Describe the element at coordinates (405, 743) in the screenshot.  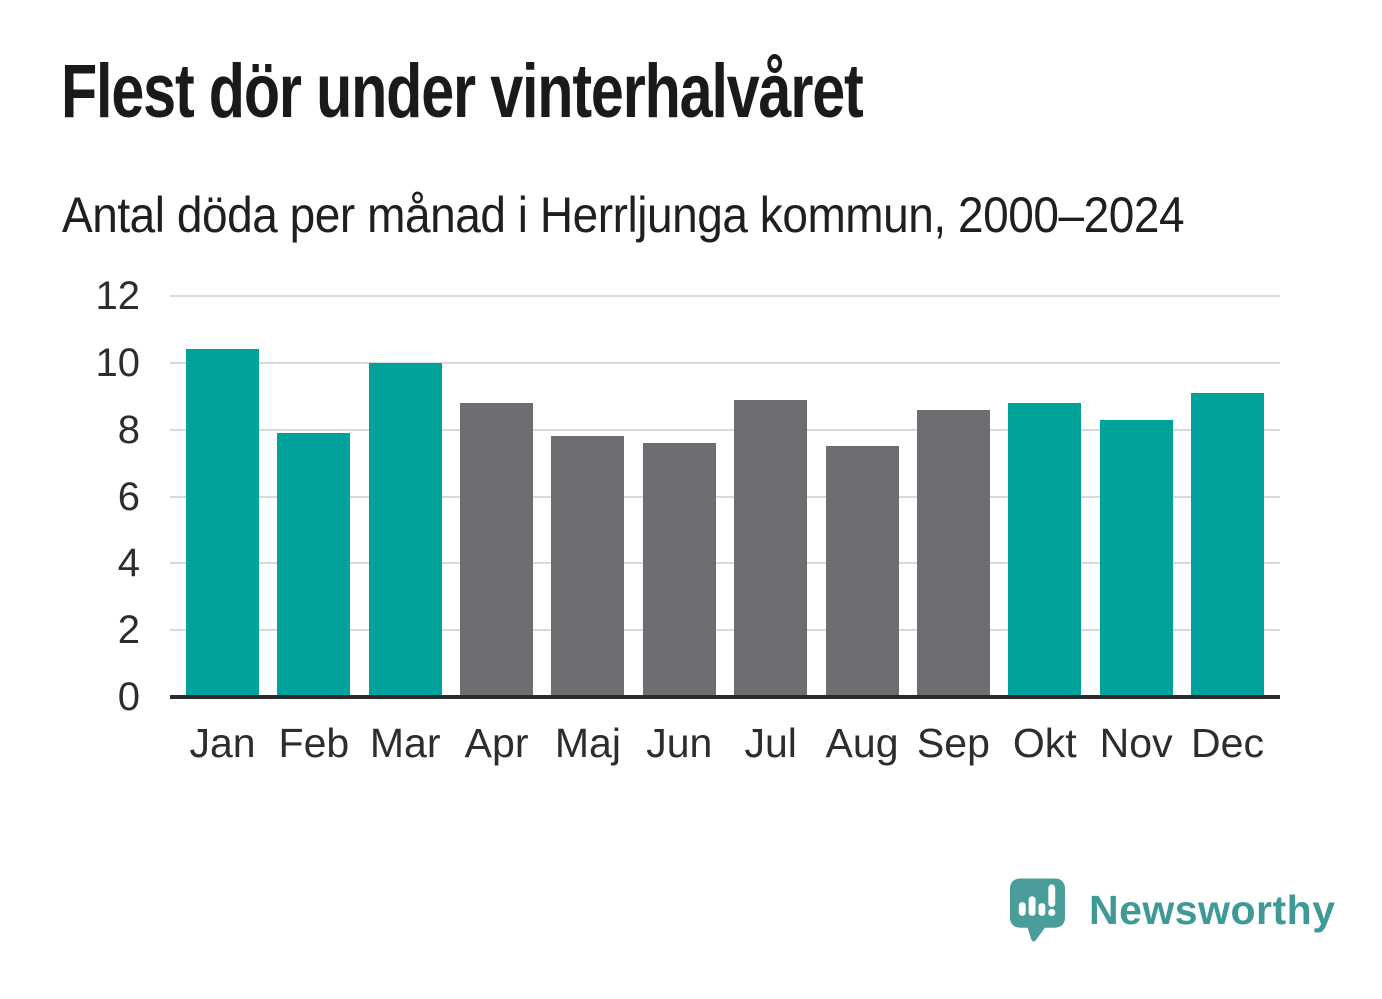
I see `x-tick-label-mar: Mar` at that location.